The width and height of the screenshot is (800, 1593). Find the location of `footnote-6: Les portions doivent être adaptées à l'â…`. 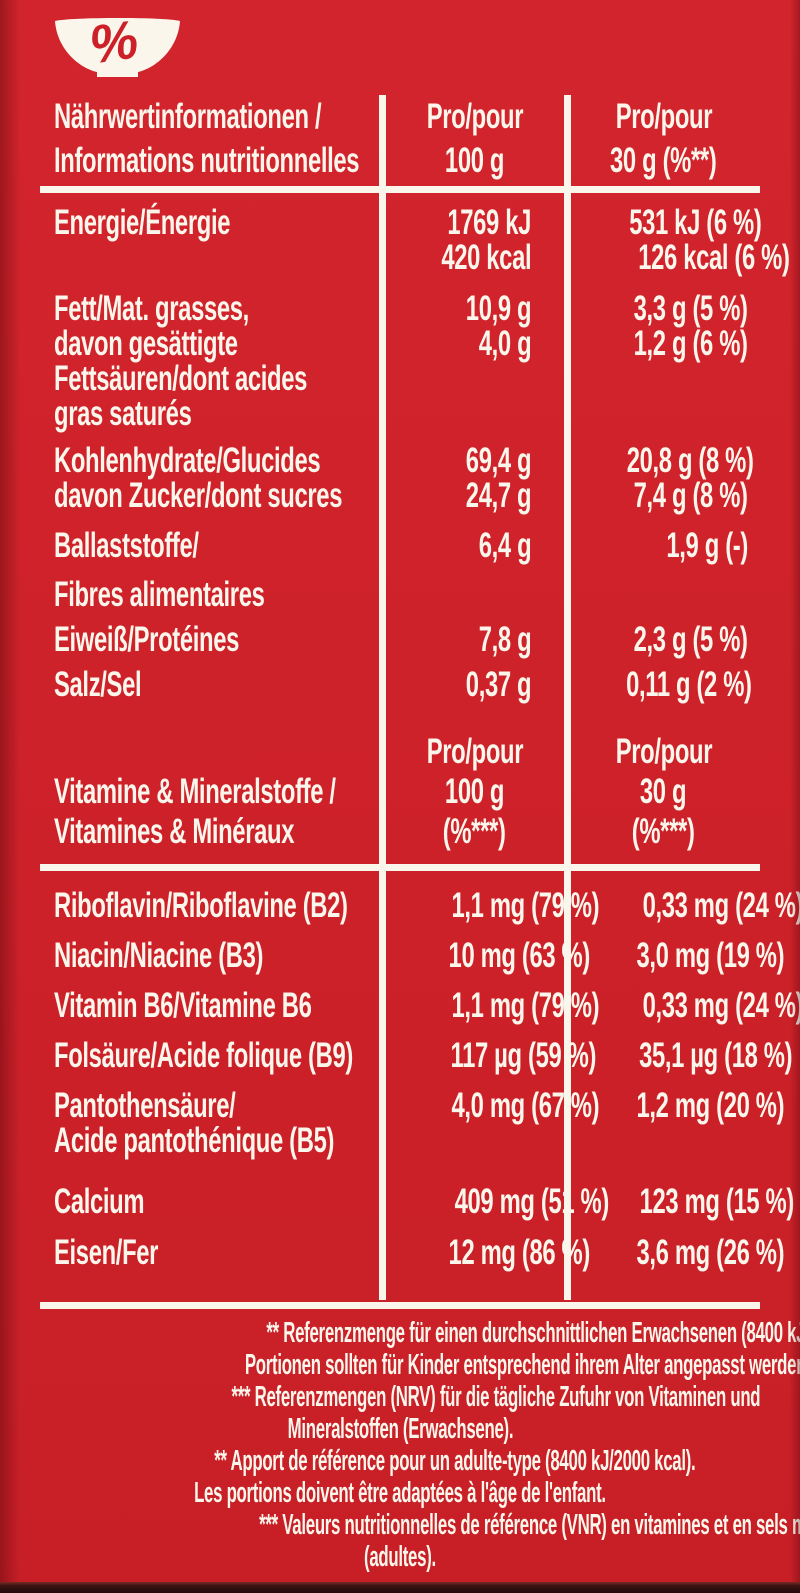

footnote-6: Les portions doivent être adaptées à l'â… is located at coordinates (400, 1493).